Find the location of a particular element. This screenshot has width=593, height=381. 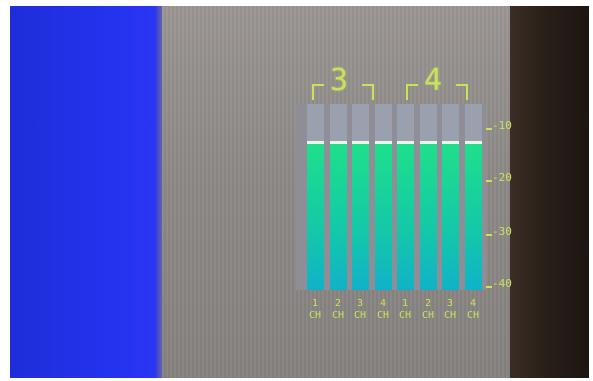

scale-label: -10 is located at coordinates (502, 125).